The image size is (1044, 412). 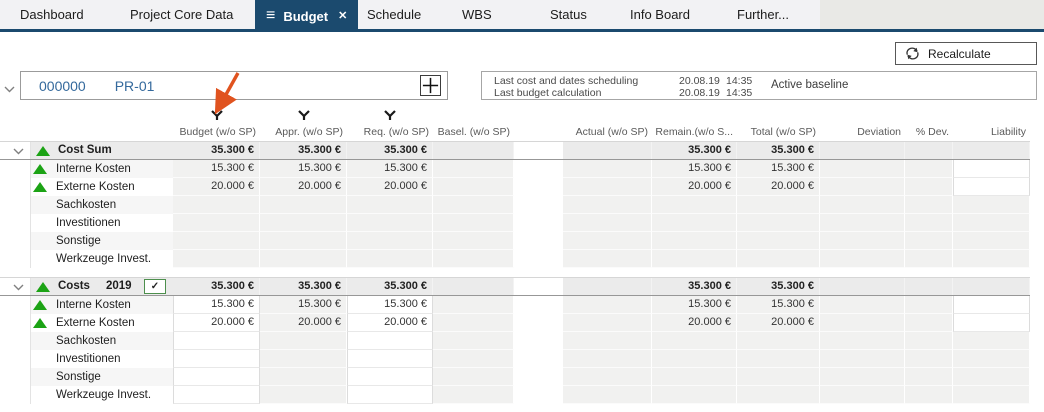 What do you see at coordinates (394, 14) in the screenshot?
I see `tab-schedule: Schedule` at bounding box center [394, 14].